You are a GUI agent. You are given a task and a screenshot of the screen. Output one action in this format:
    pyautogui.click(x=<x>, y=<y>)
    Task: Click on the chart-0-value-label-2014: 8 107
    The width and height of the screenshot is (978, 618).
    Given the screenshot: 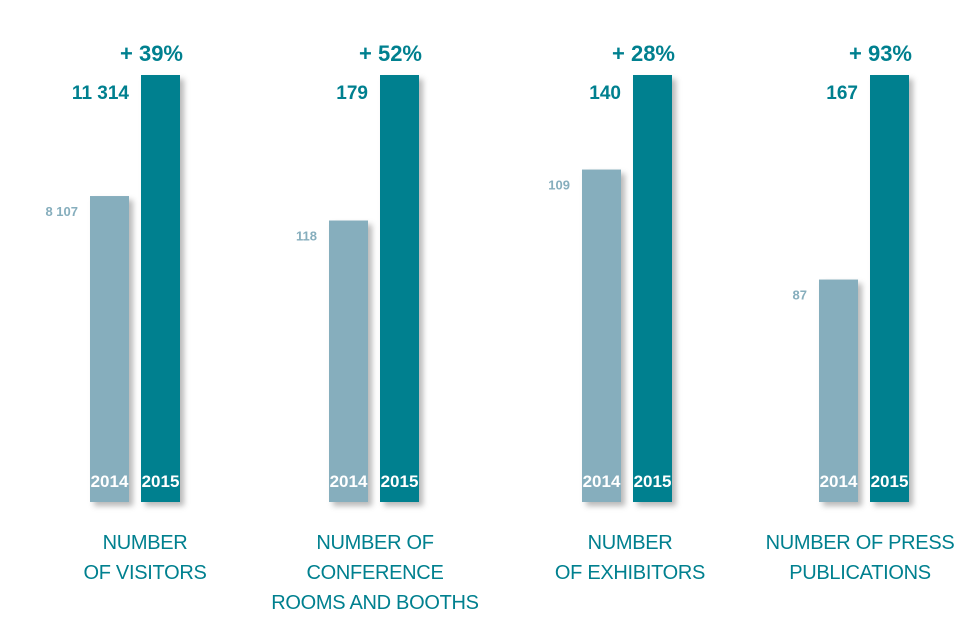 What is the action you would take?
    pyautogui.click(x=61, y=211)
    